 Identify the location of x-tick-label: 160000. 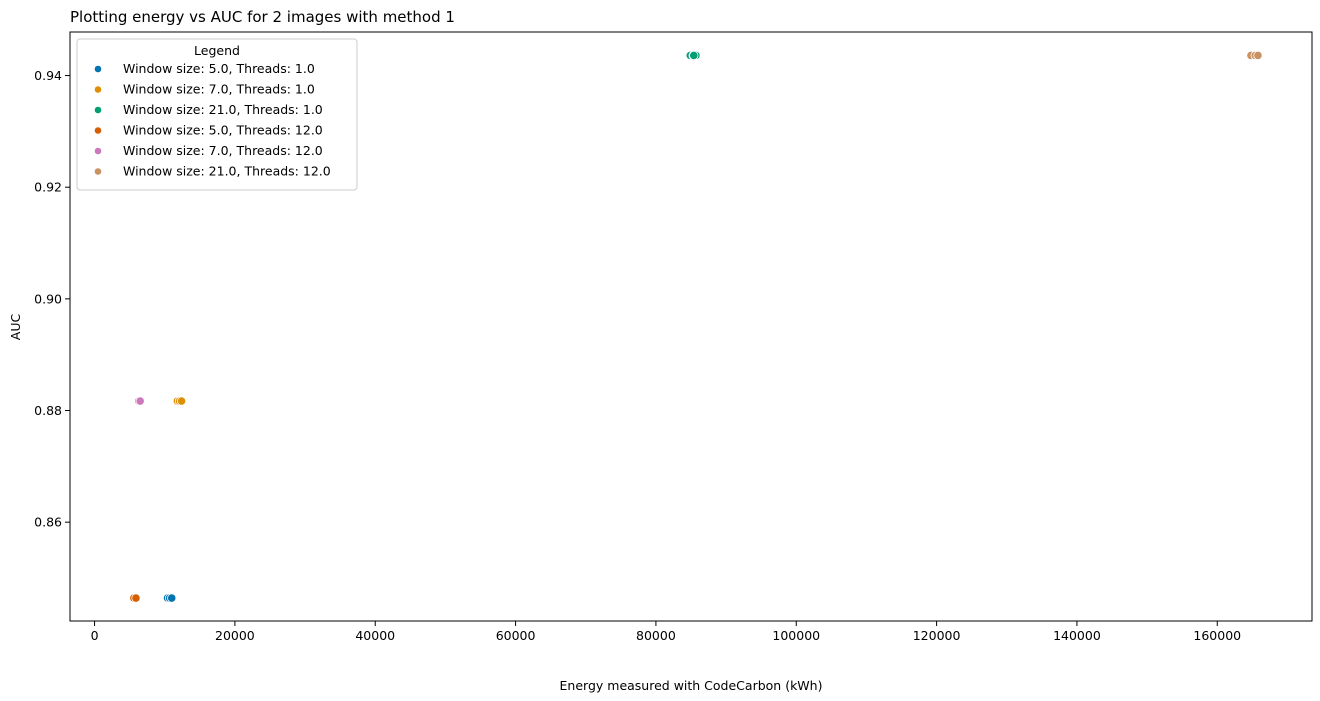
(1217, 635).